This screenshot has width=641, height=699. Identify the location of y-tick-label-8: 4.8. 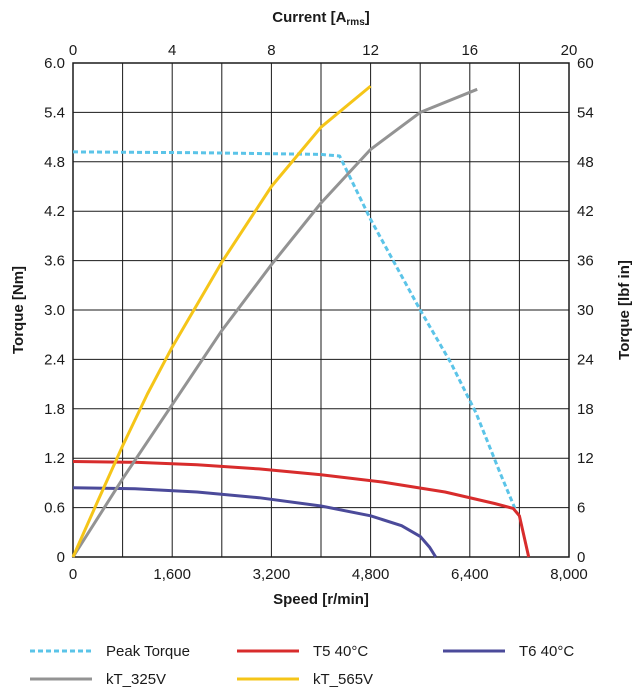
(54, 162).